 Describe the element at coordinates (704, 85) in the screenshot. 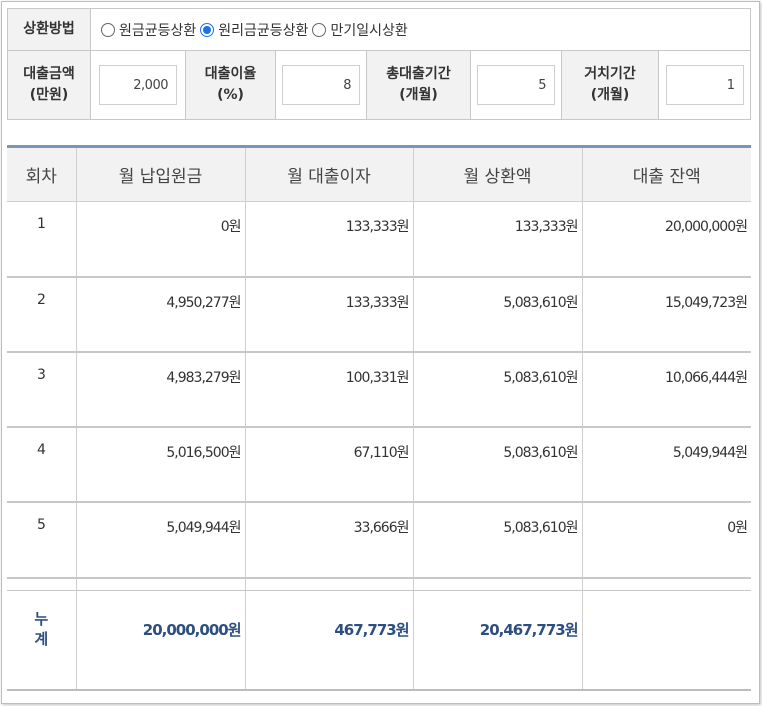

I see `grace-period-input` at that location.